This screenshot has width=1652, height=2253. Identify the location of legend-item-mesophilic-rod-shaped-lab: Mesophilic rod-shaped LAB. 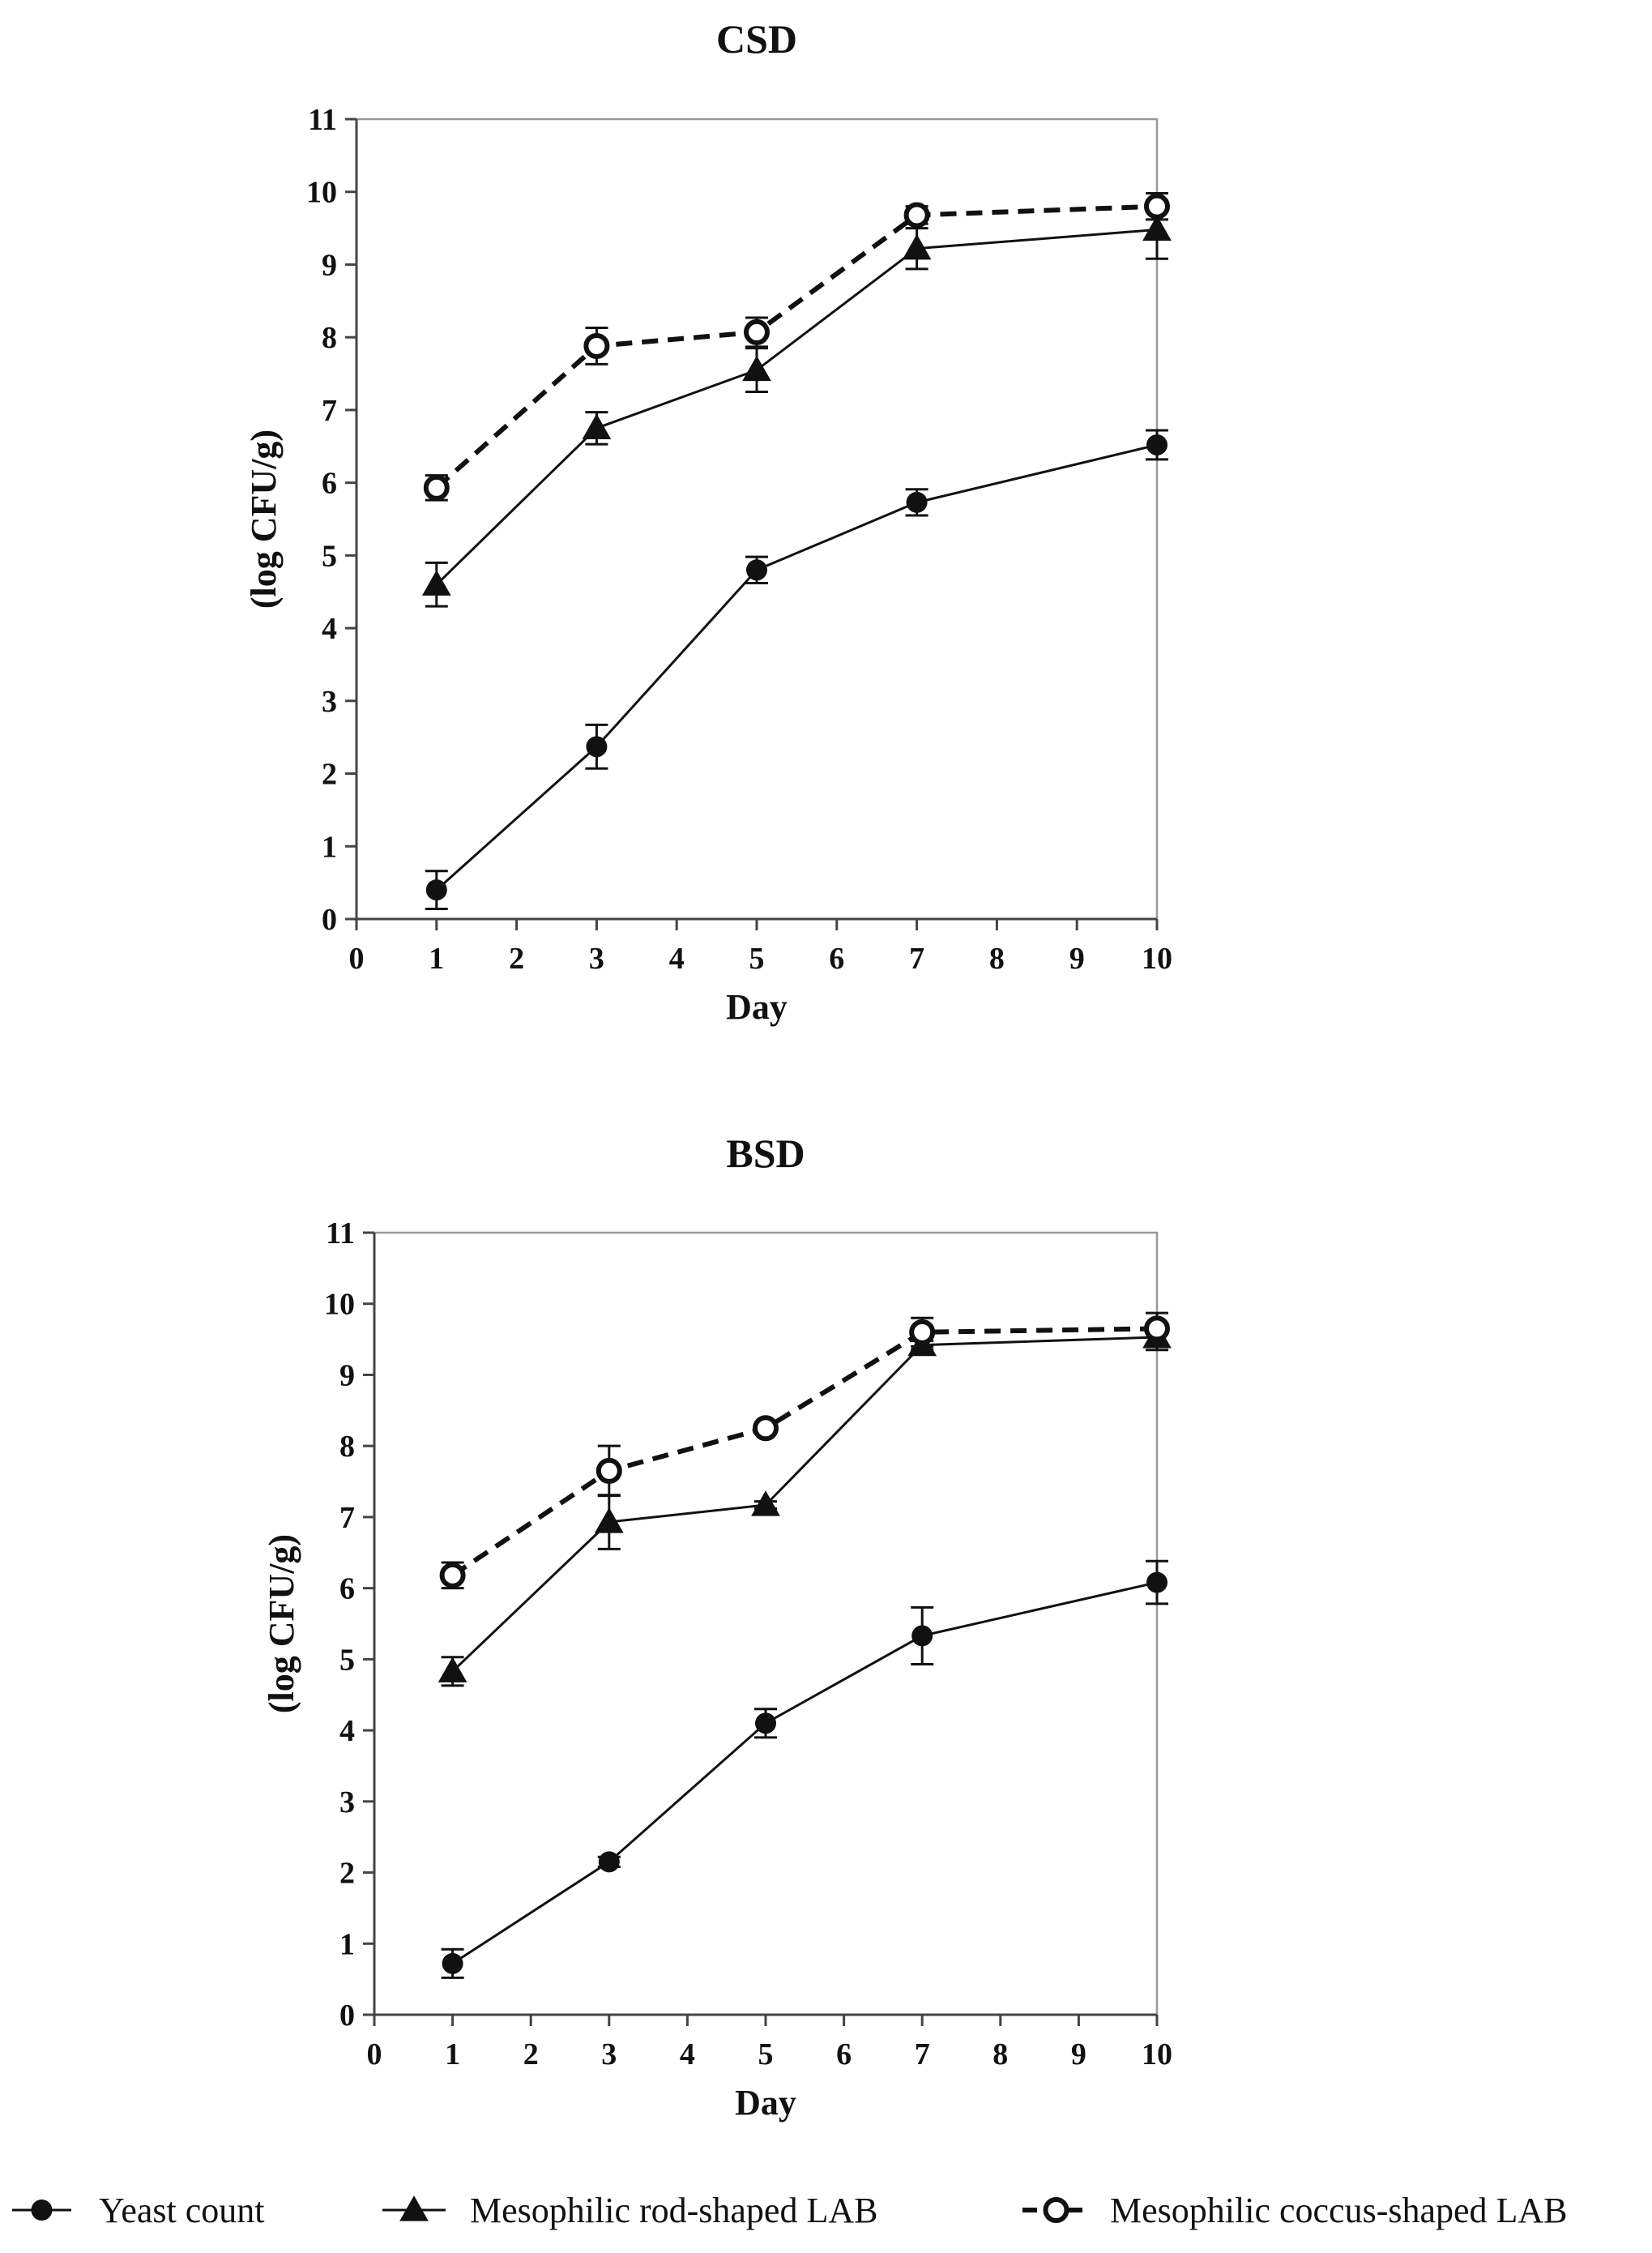
(629, 2211).